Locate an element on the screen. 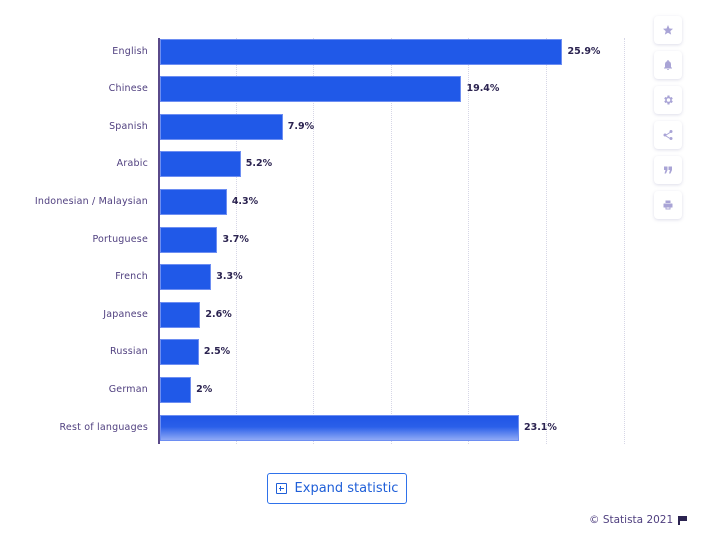  chart-toolbar is located at coordinates (669, 121).